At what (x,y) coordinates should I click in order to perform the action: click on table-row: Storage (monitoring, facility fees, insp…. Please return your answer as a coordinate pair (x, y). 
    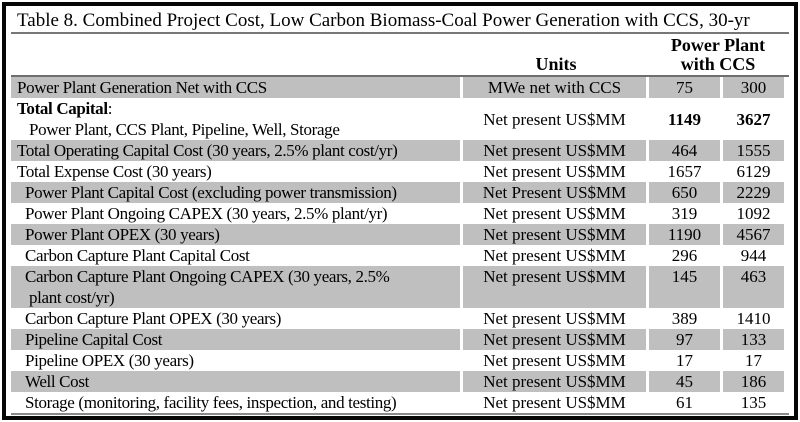
    Looking at the image, I should click on (400, 402).